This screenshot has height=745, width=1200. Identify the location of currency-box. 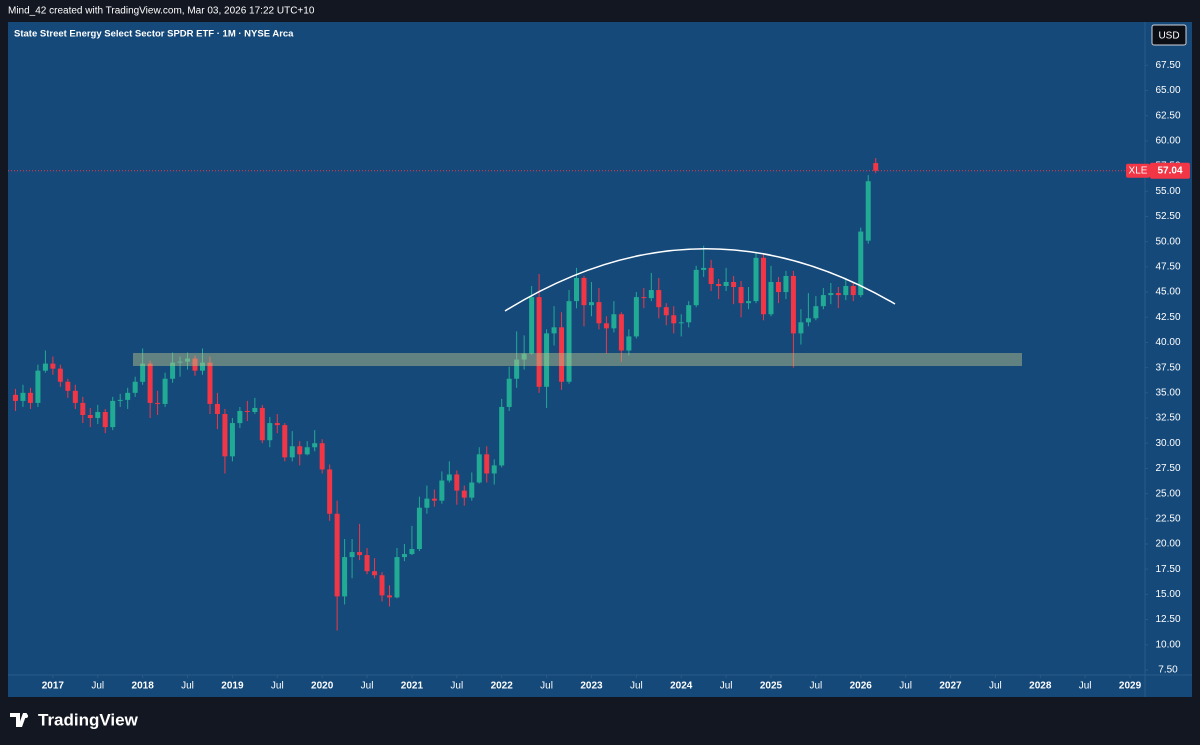
(1169, 35).